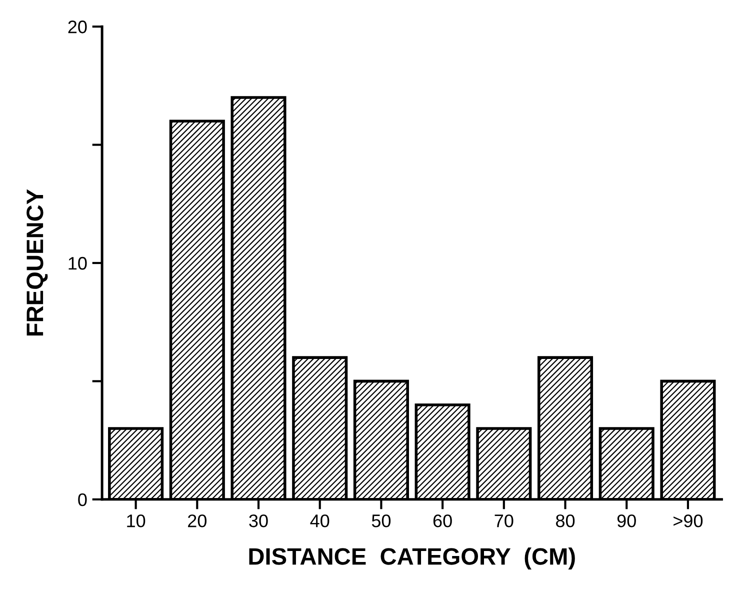 The width and height of the screenshot is (729, 591). Describe the element at coordinates (504, 521) in the screenshot. I see `x-tick-label: 70` at that location.